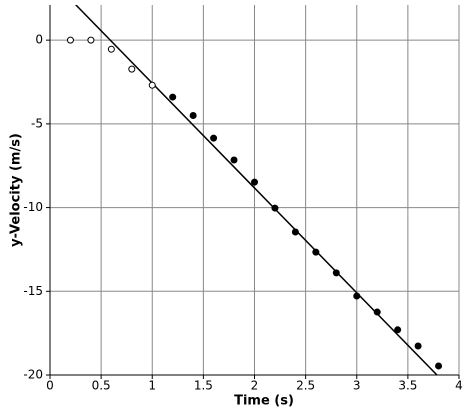 The width and height of the screenshot is (474, 415). Describe the element at coordinates (255, 386) in the screenshot. I see `x-tick-label: 2` at that location.